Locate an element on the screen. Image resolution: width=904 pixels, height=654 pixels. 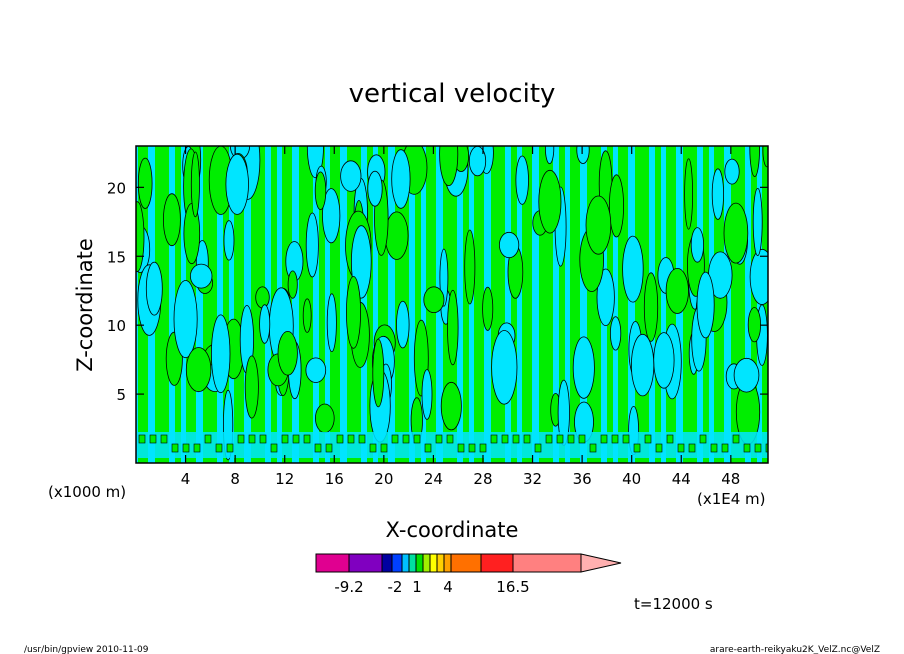
x-tick-label: 36 is located at coordinates (582, 479).